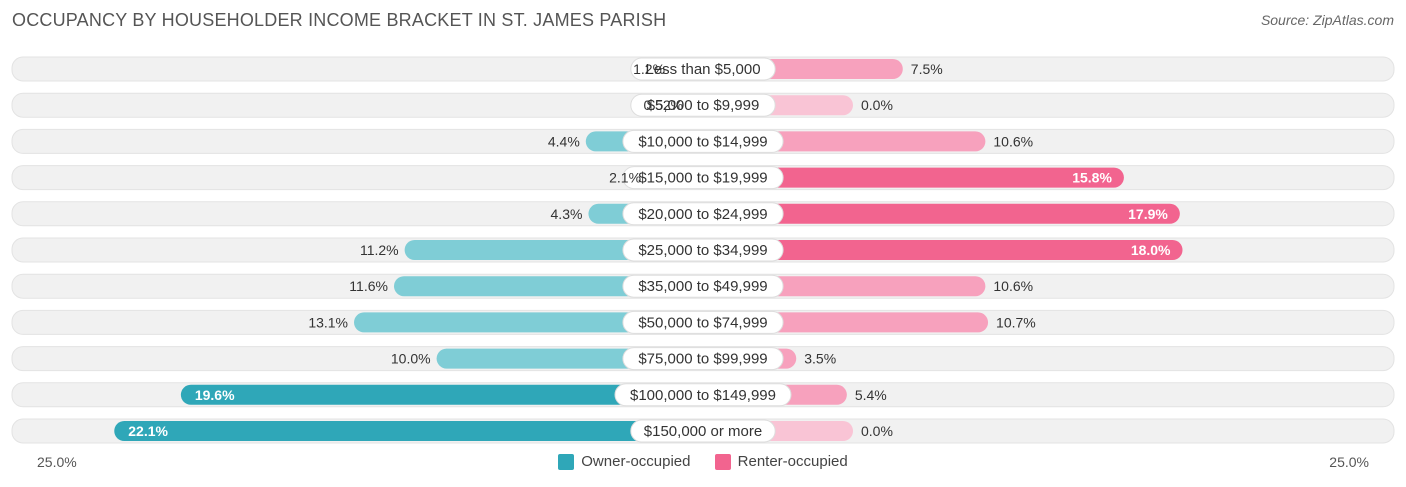 Image resolution: width=1406 pixels, height=487 pixels. What do you see at coordinates (564, 141) in the screenshot?
I see `owner-value-label: 4.4%` at bounding box center [564, 141].